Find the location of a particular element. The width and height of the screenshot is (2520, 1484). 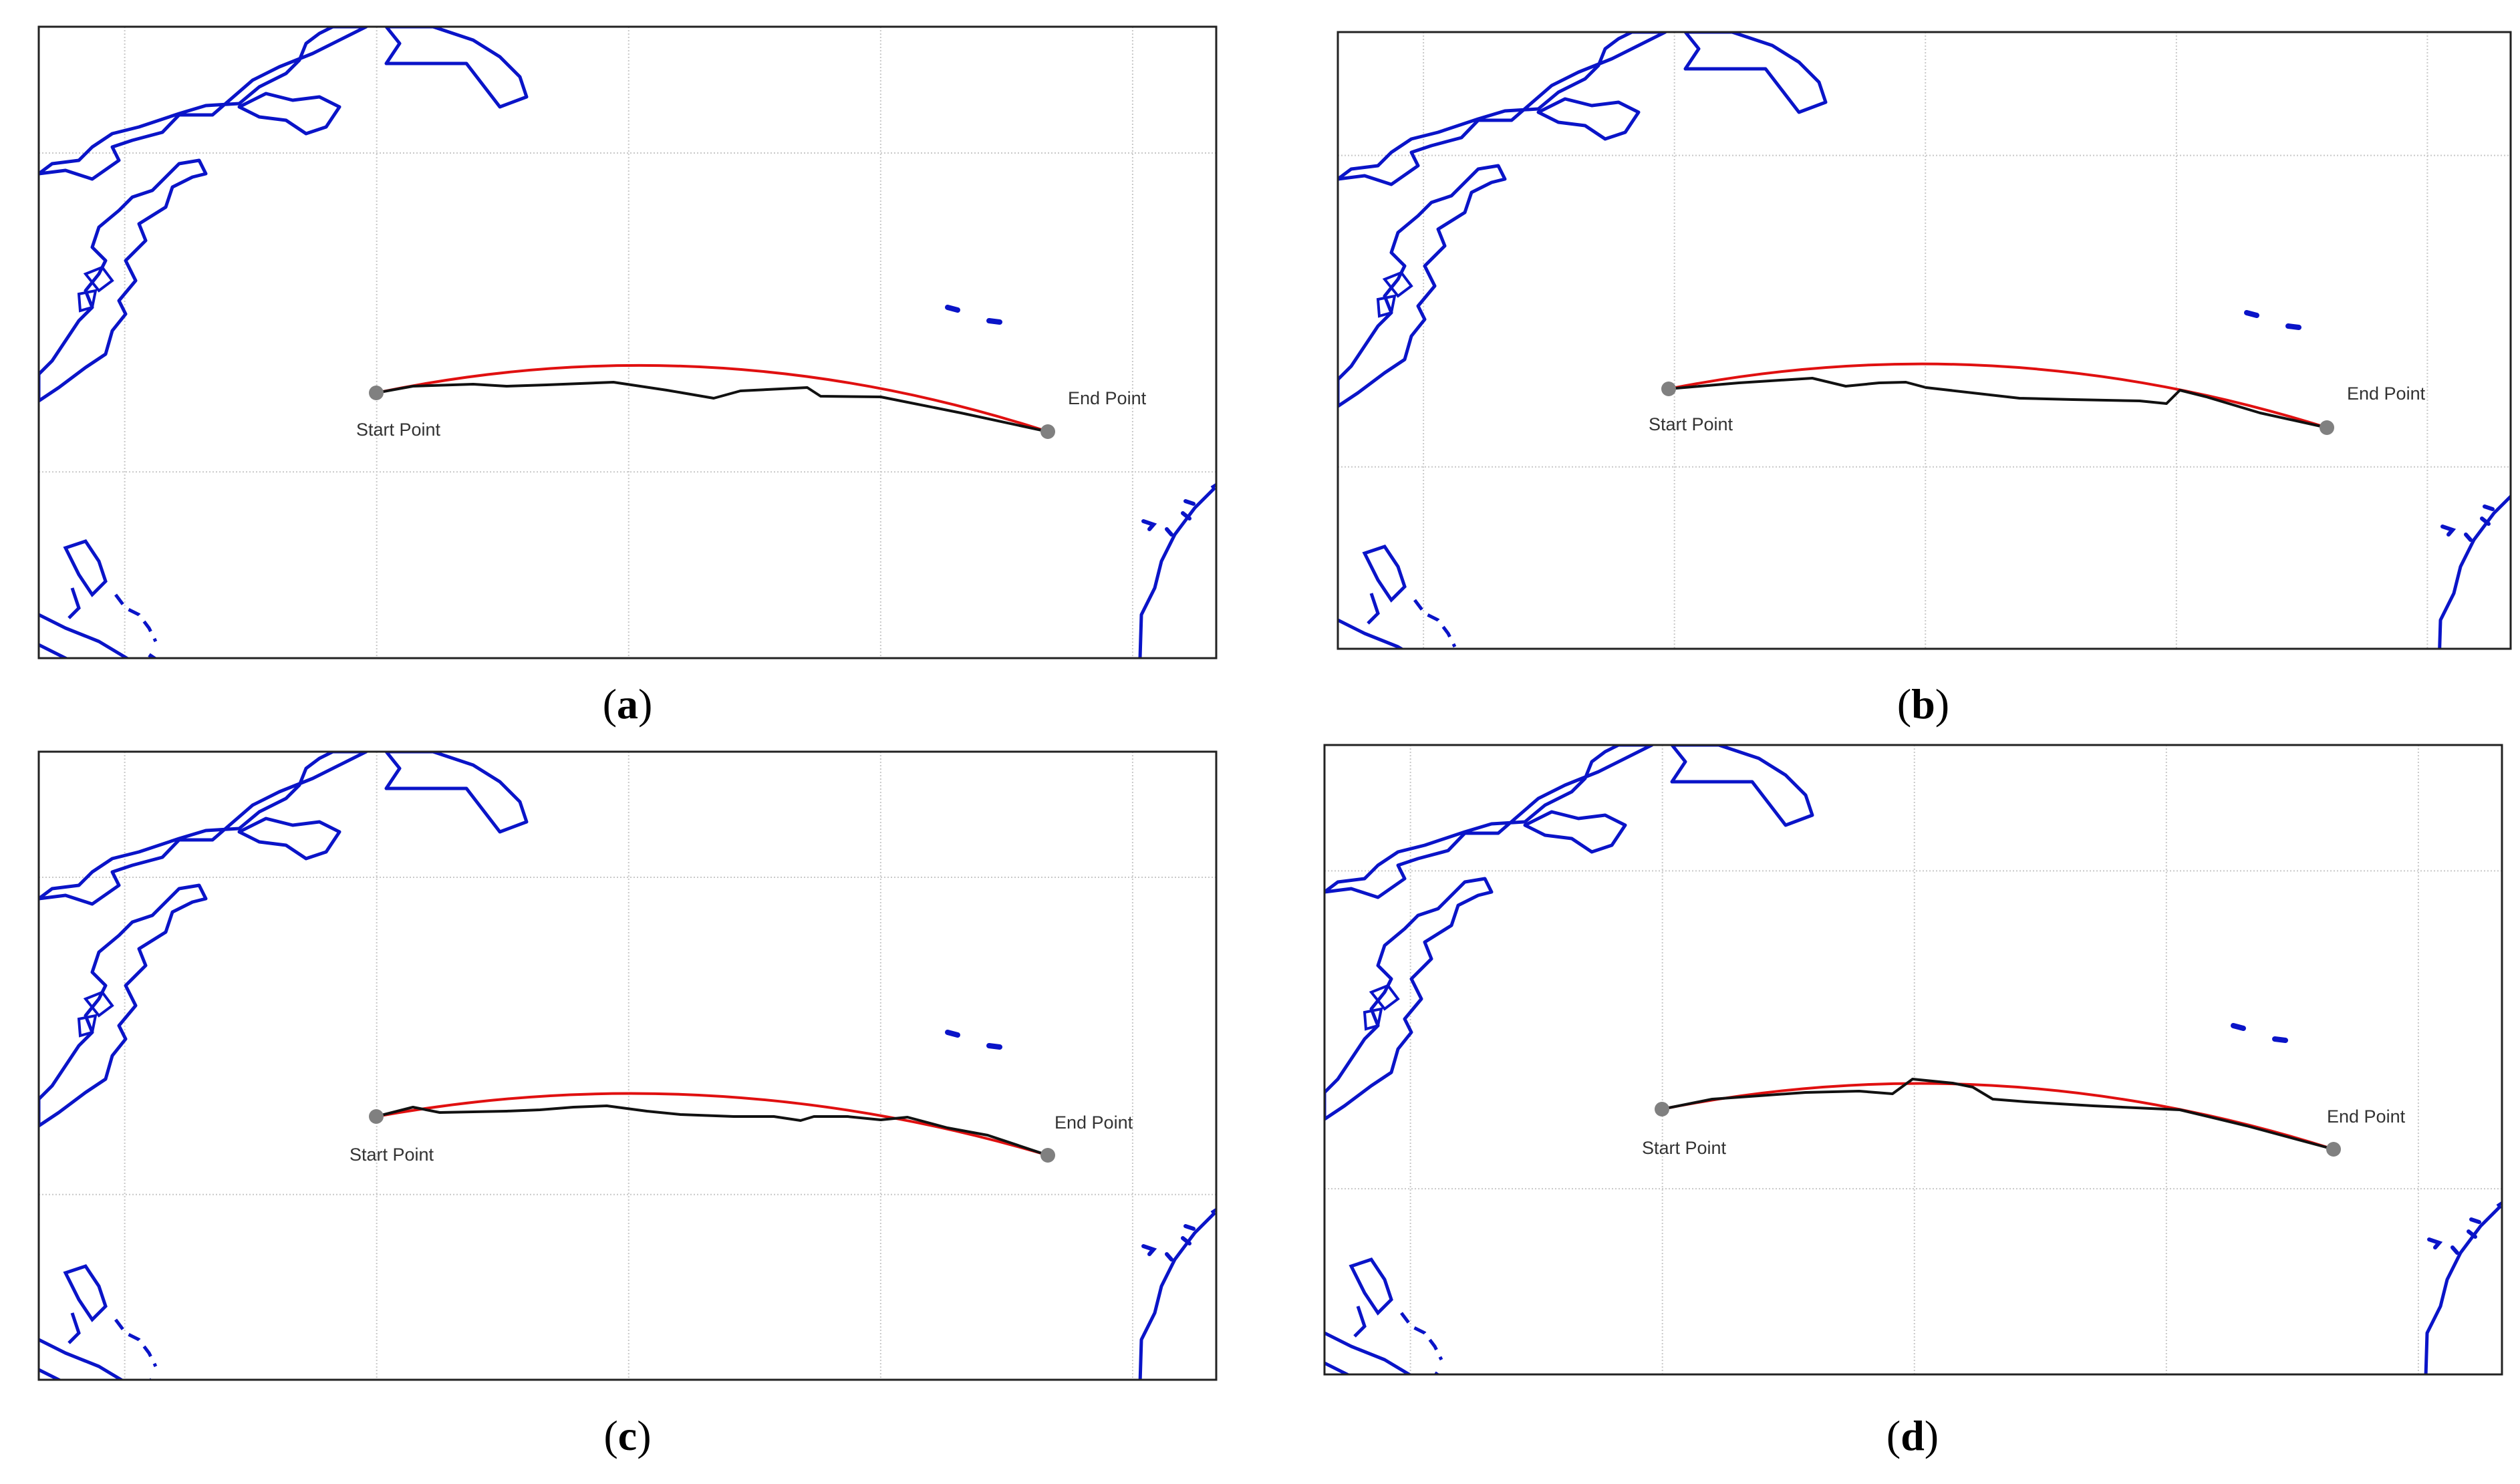

panel-caption: (c) is located at coordinates (627, 1435).